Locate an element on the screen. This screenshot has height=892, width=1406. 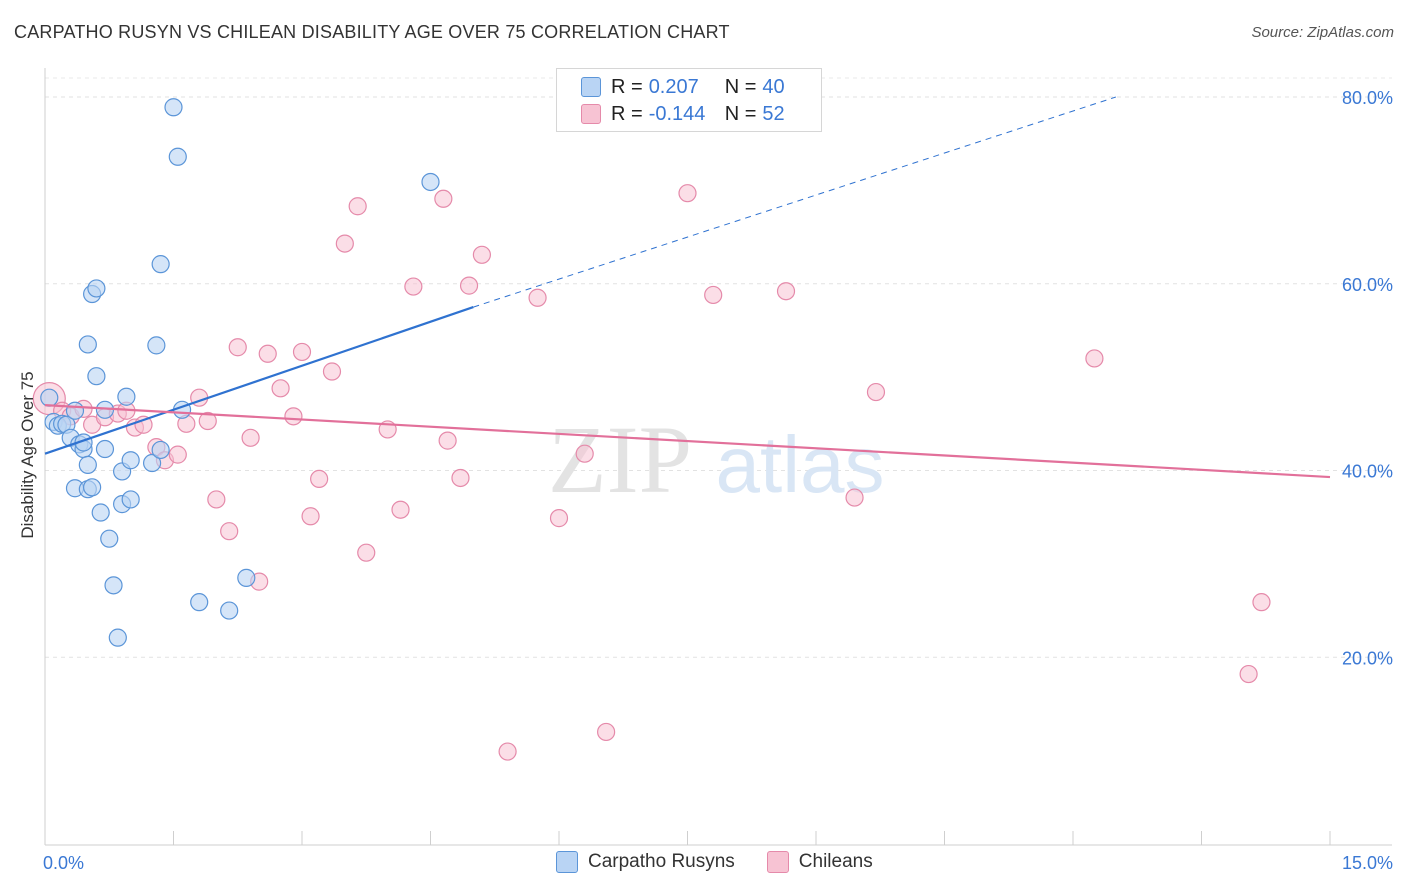
legend-row-carpatho-rusyns: R = 0.207 N = 40 is located at coordinates (683, 87).